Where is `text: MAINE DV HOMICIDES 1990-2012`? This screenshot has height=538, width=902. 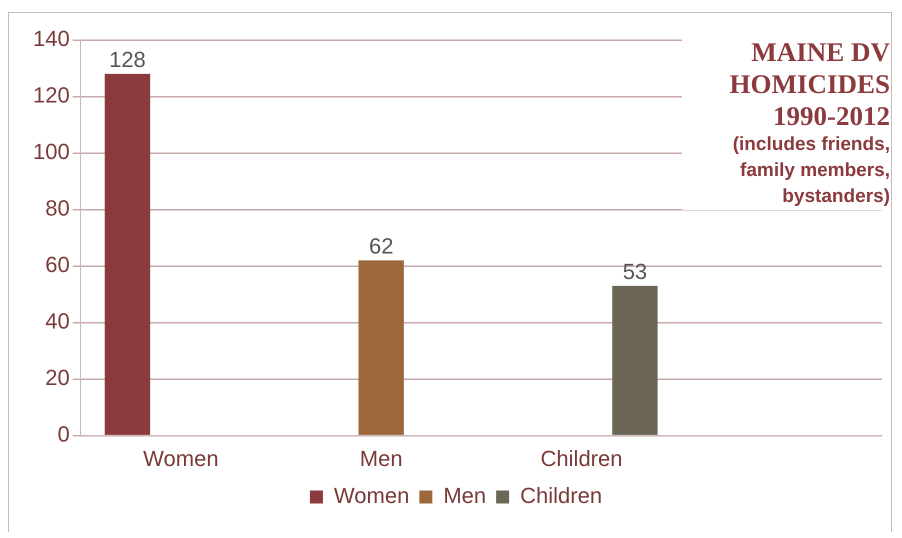
text: MAINE DV HOMICIDES 1990-2012 is located at coordinates (809, 84).